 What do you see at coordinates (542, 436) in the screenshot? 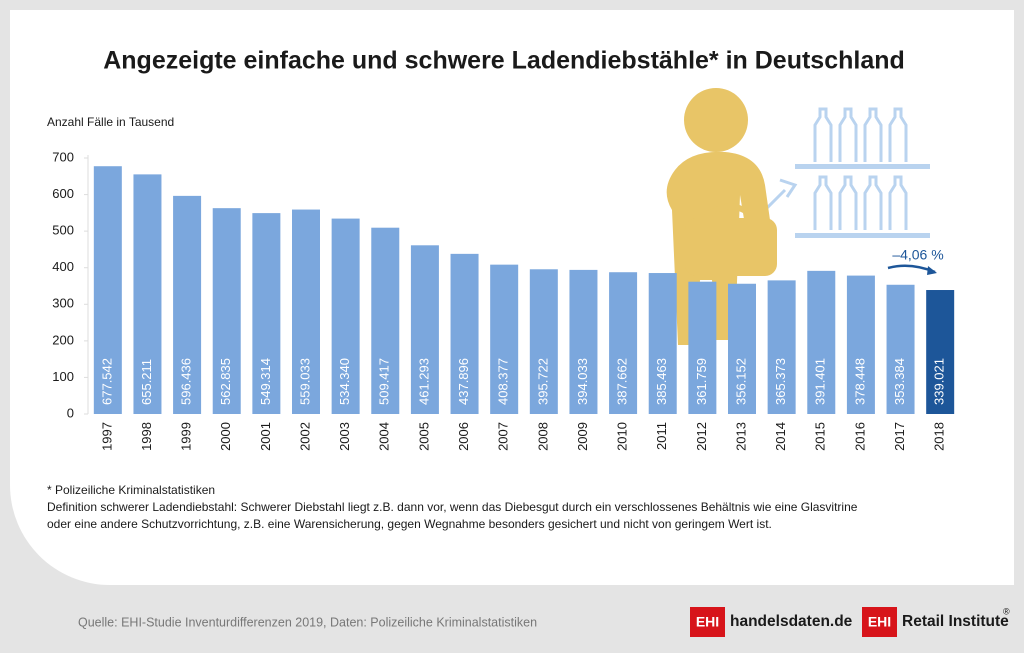
I see `x-tick-label: 2008` at bounding box center [542, 436].